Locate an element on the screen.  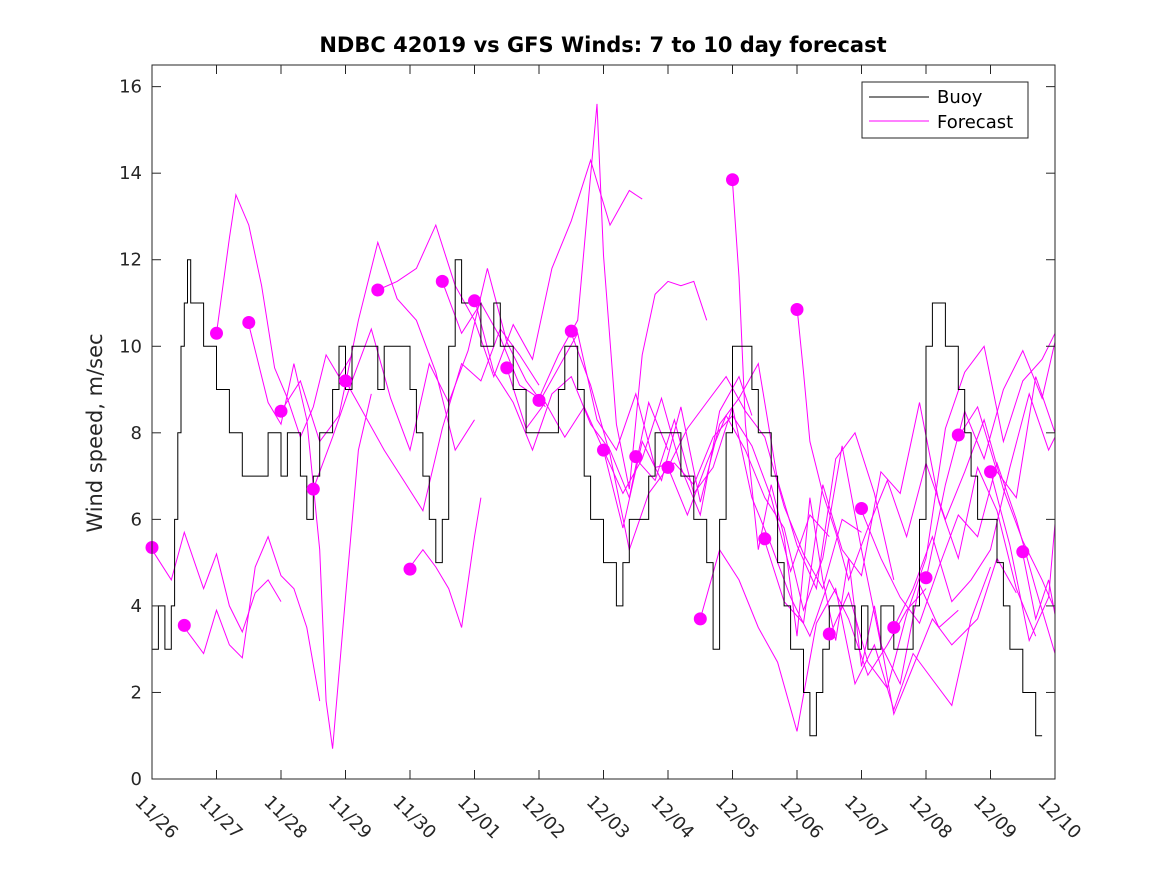
x-tick-label: 11/30 is located at coordinates (414, 818).